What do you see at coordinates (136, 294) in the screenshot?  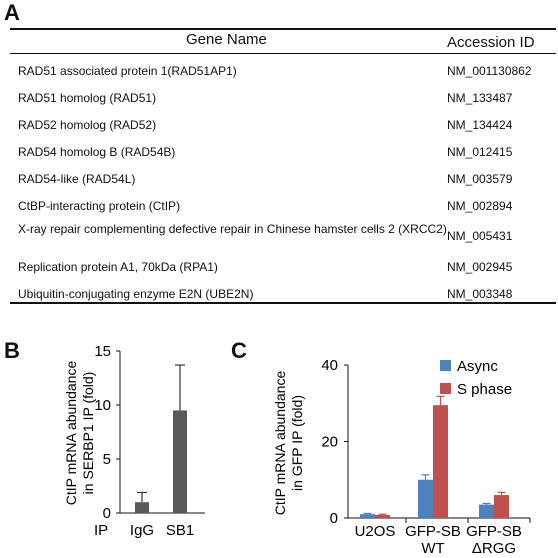 I see `gene-name-cell: Ubiquitin-conjugating enzyme E2N (UBE2N)` at bounding box center [136, 294].